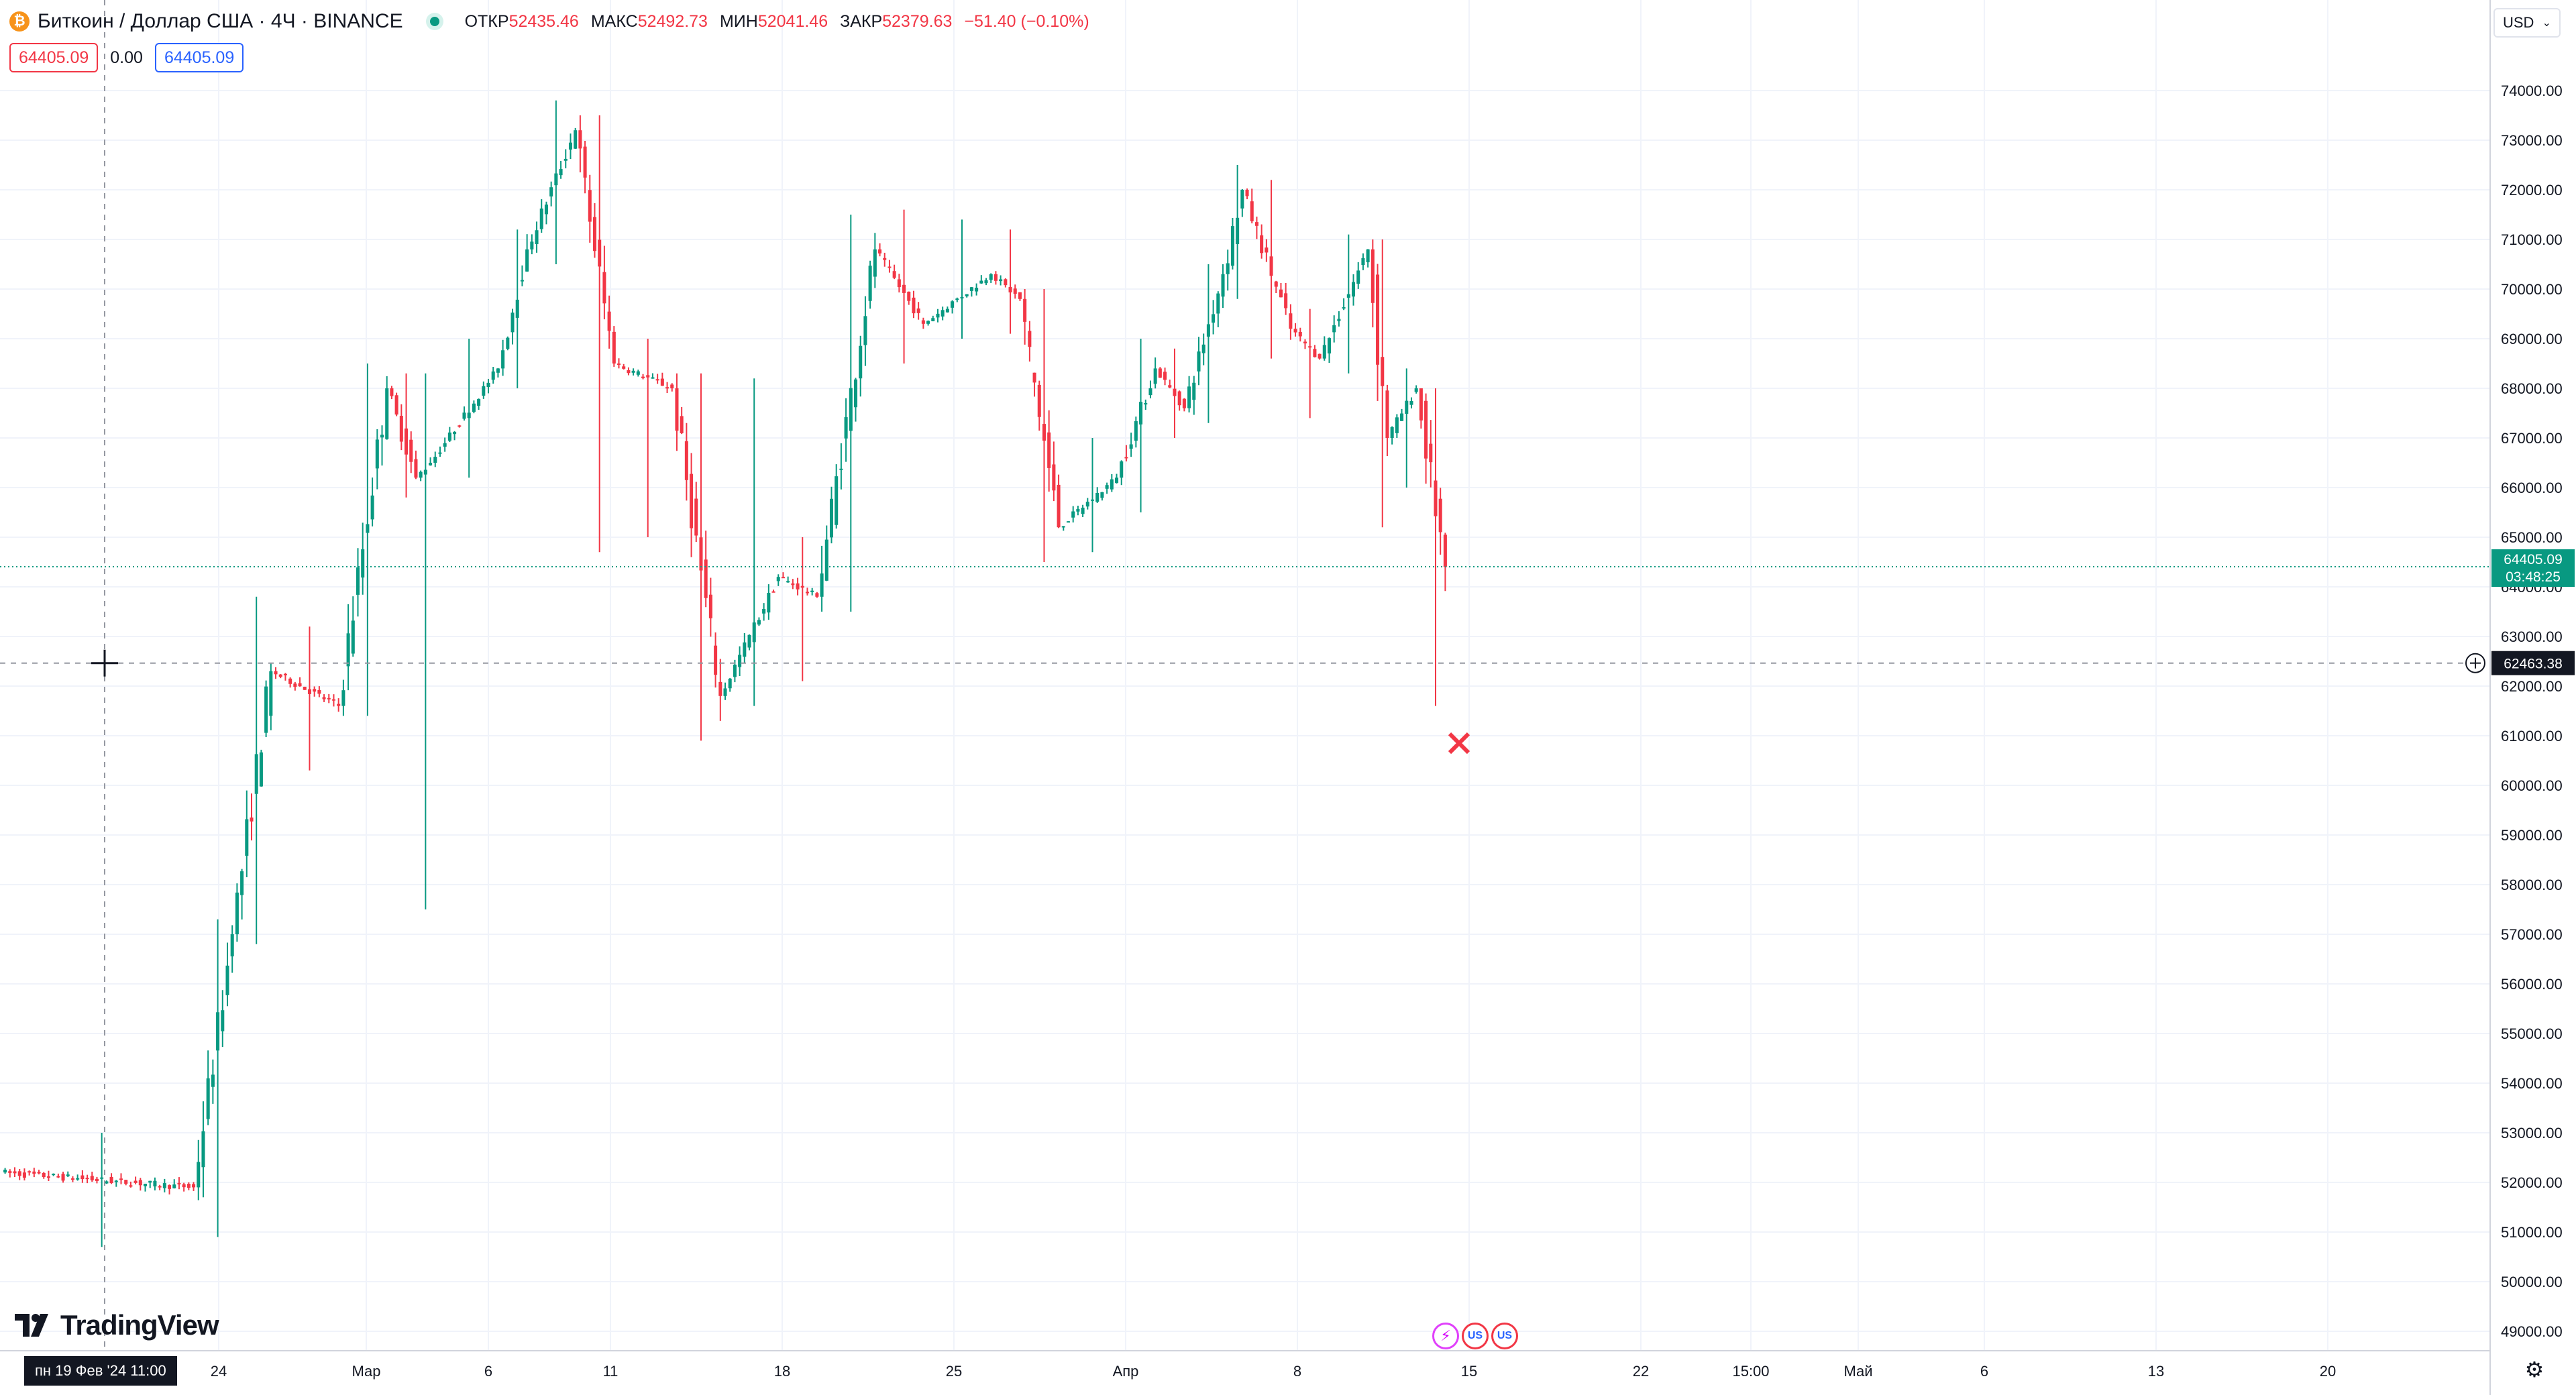 The width and height of the screenshot is (2576, 1395). What do you see at coordinates (2532, 488) in the screenshot?
I see `price-tick-label: 66000.00` at bounding box center [2532, 488].